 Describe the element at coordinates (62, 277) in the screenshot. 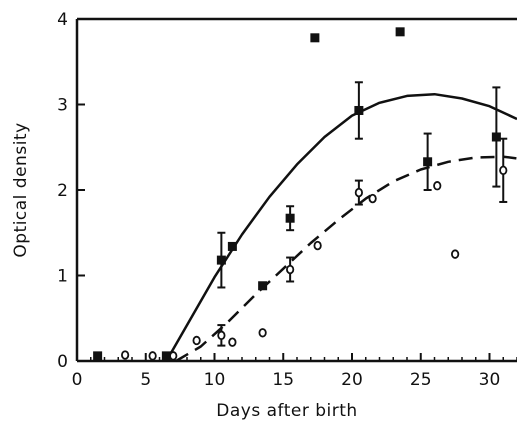

I see `y-tick-label: 1` at that location.